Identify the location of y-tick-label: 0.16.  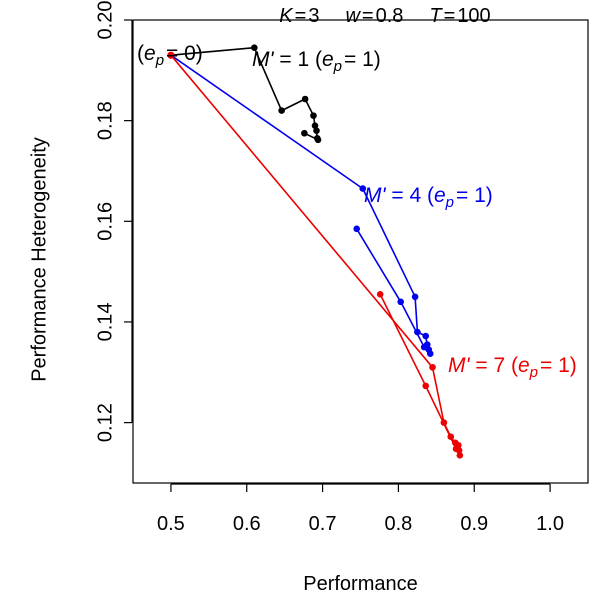
(105, 221).